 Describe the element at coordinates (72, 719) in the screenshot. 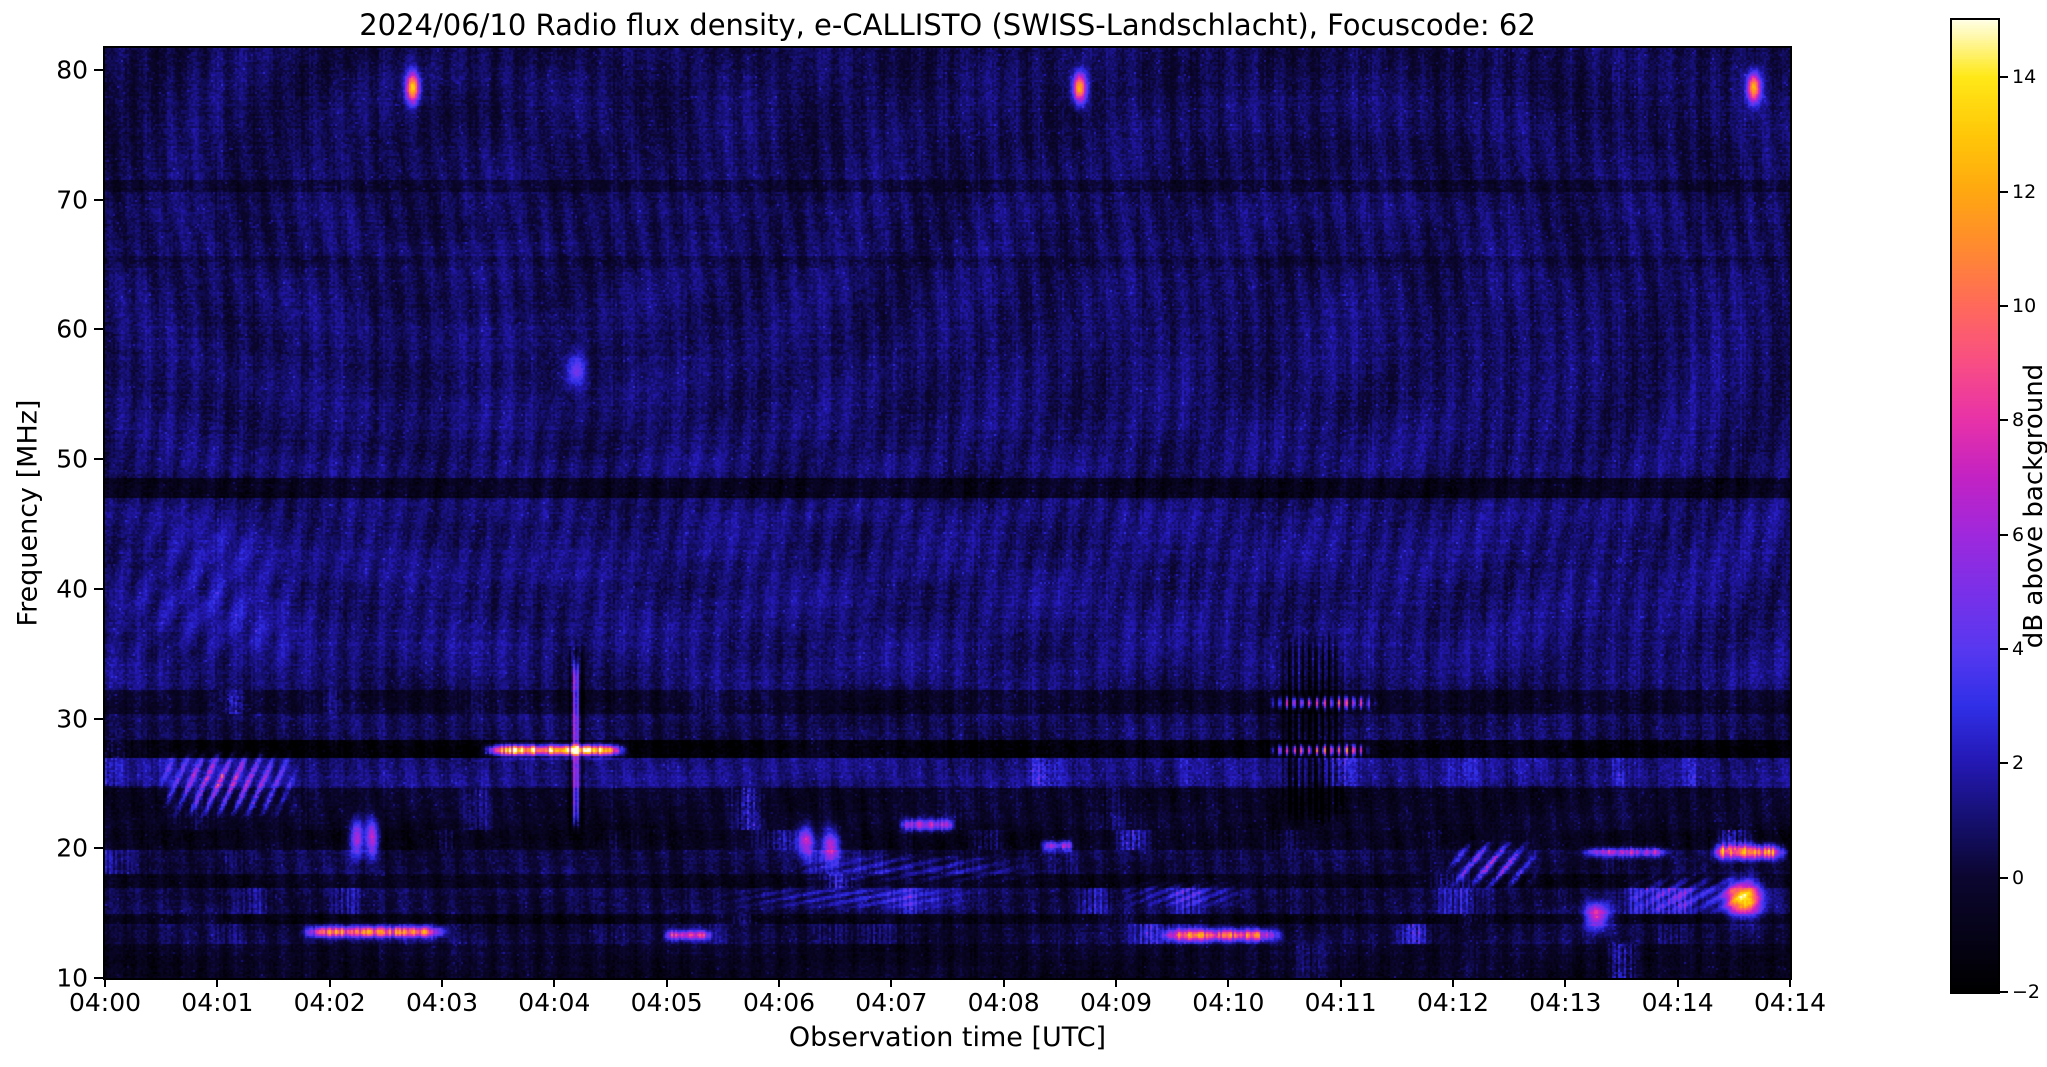

I see `y-tick-label: 30` at that location.